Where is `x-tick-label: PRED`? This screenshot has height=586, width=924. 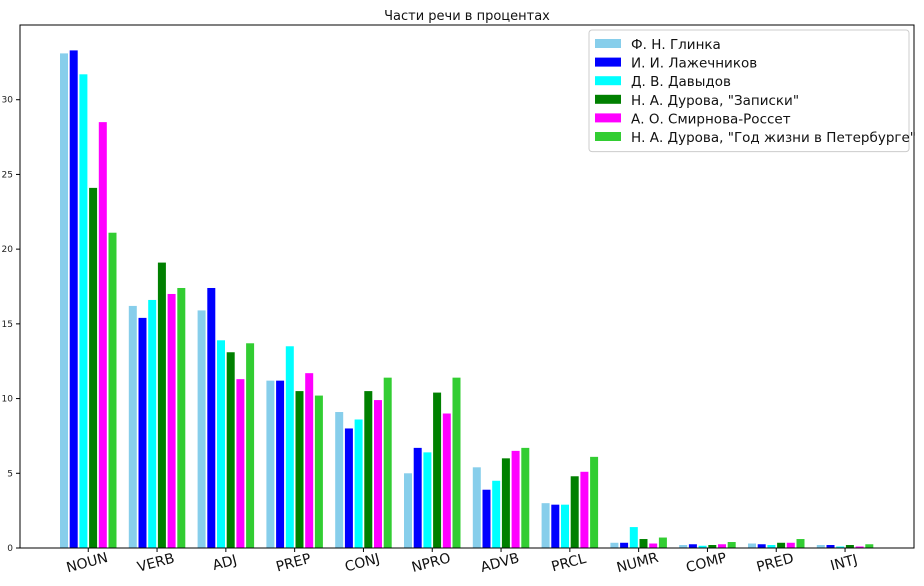 x-tick-label: PRED is located at coordinates (775, 563).